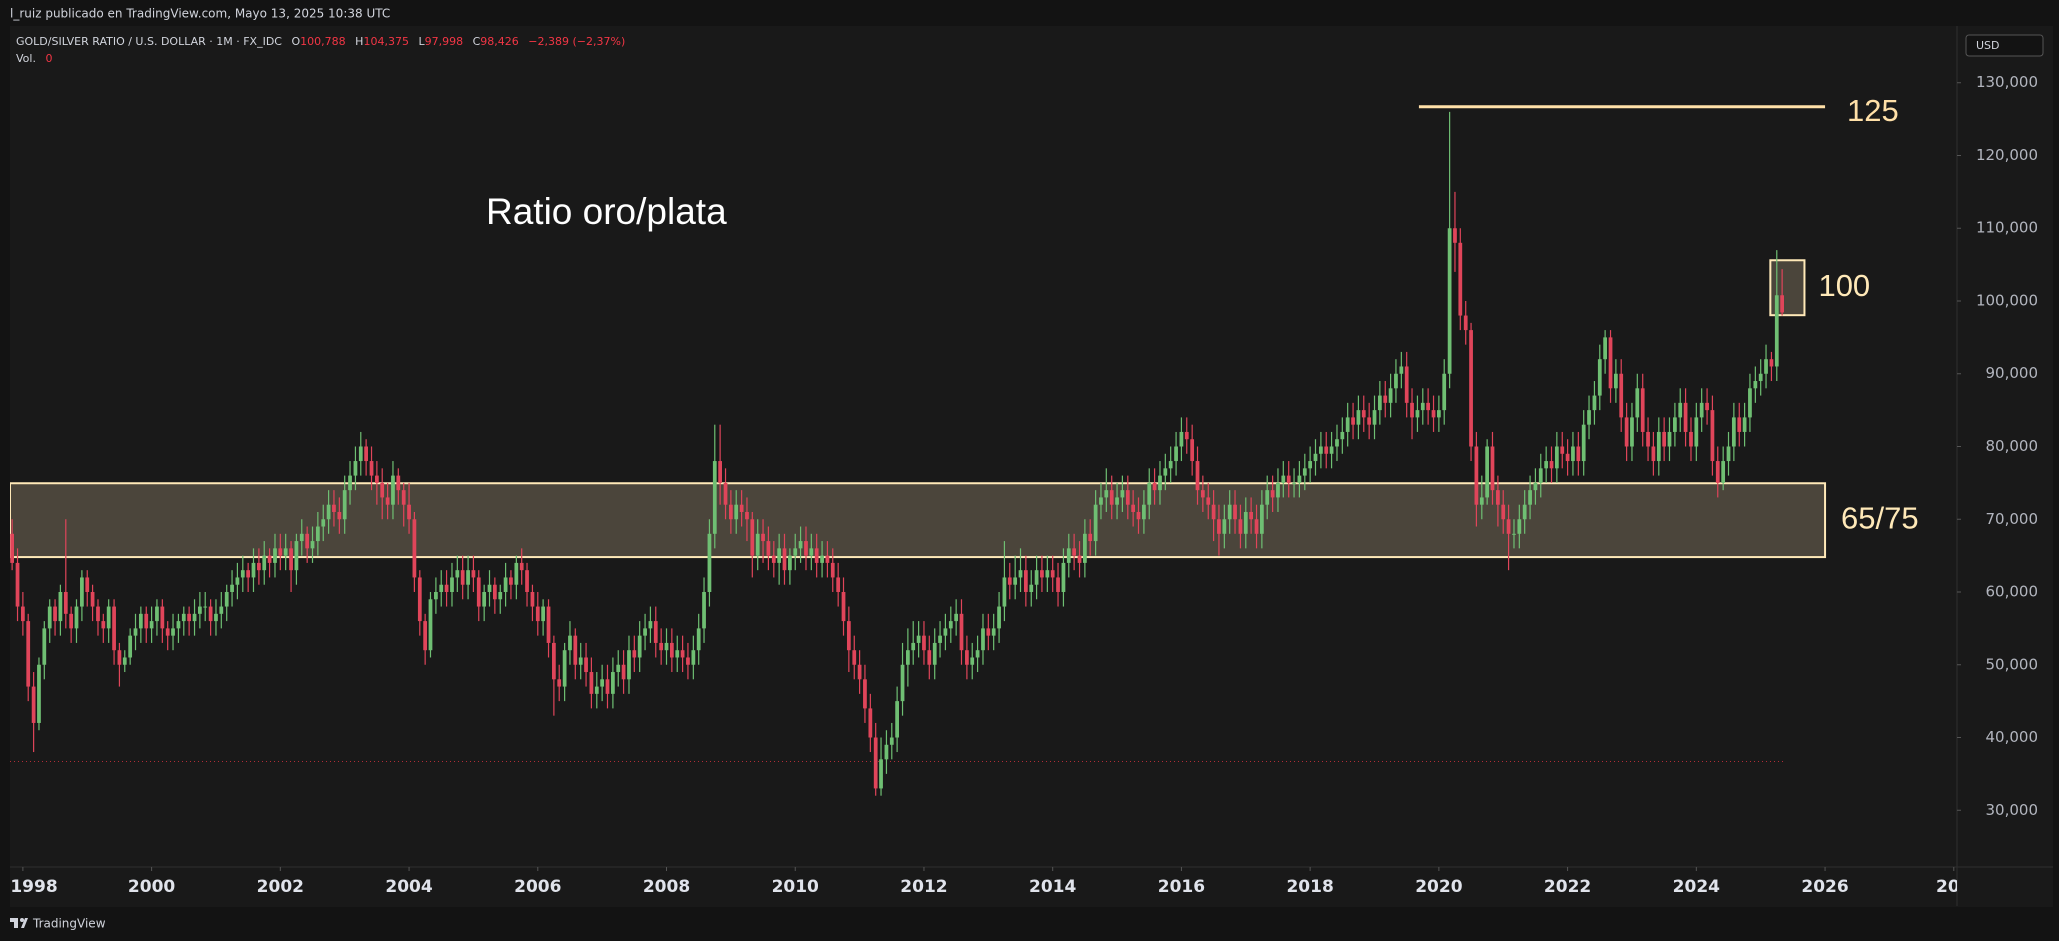 The width and height of the screenshot is (2059, 941). I want to click on y-tick-label: 50,000, so click(2012, 664).